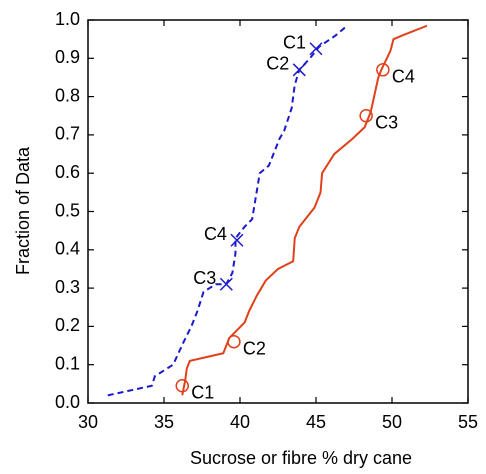  I want to click on y-tick-label: 0.7, so click(67, 134).